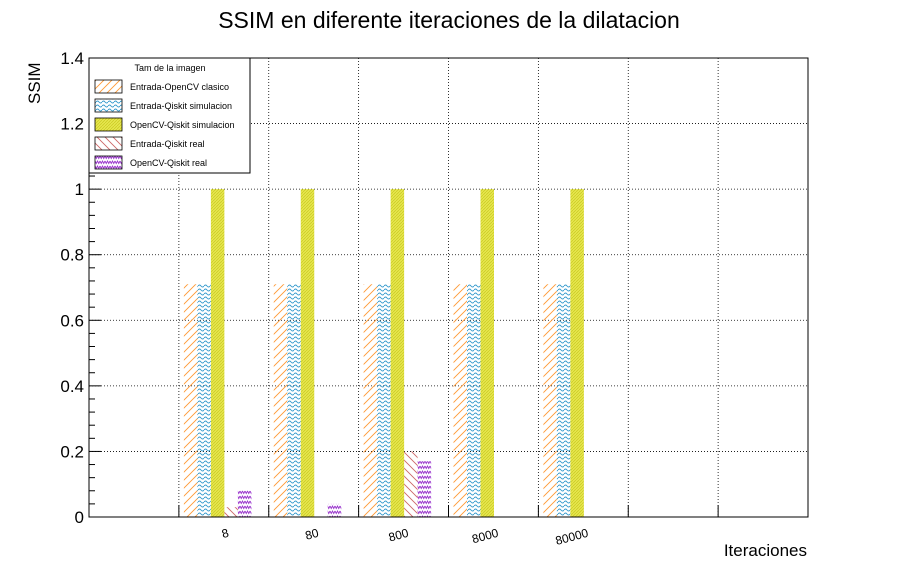  I want to click on y-axis-label: SSIM, so click(34, 83).